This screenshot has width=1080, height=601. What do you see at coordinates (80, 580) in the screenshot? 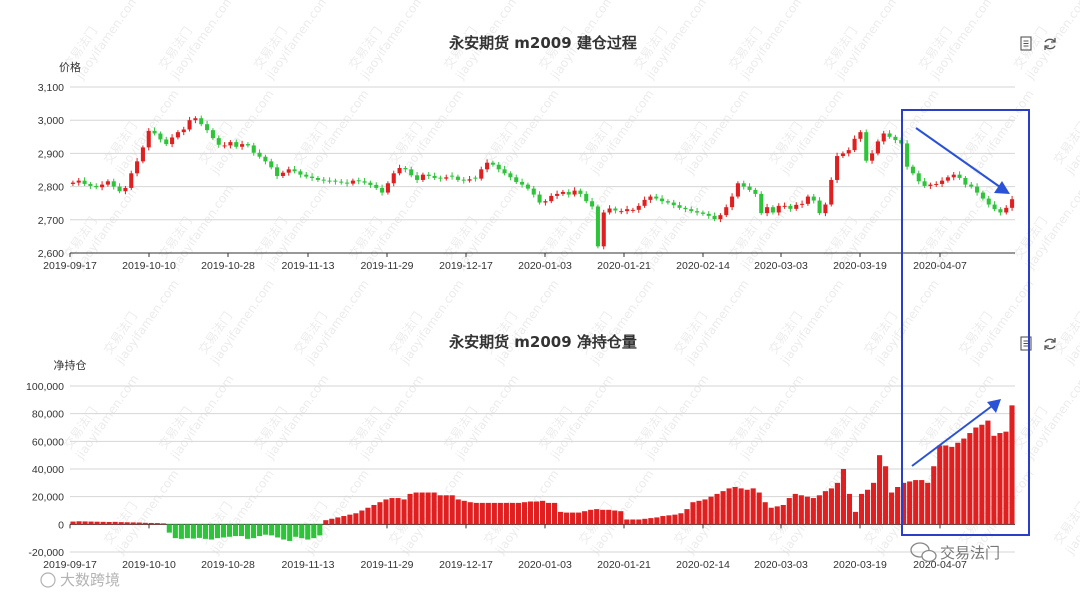
I see `brand-left: 大数跨境` at bounding box center [80, 580].